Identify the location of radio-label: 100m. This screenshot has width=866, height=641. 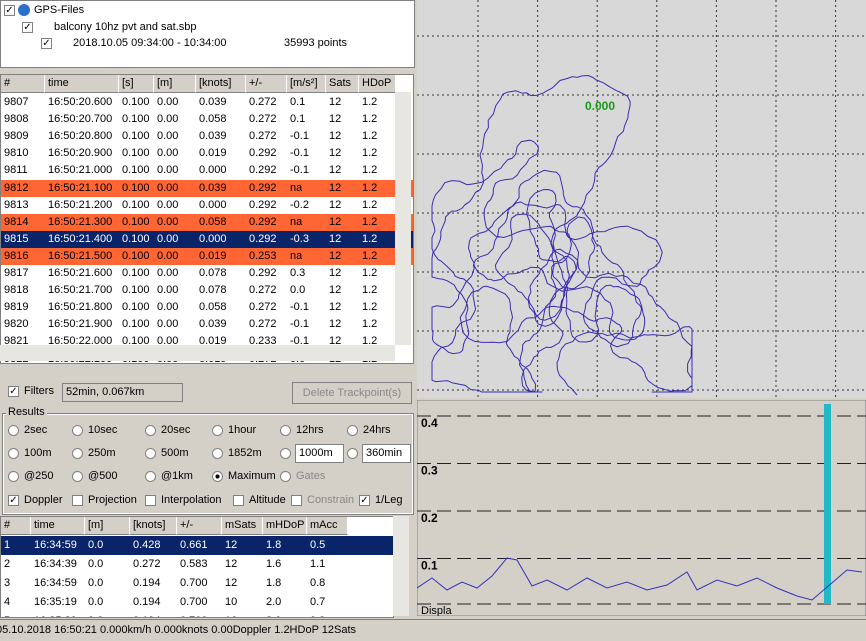
(38, 453).